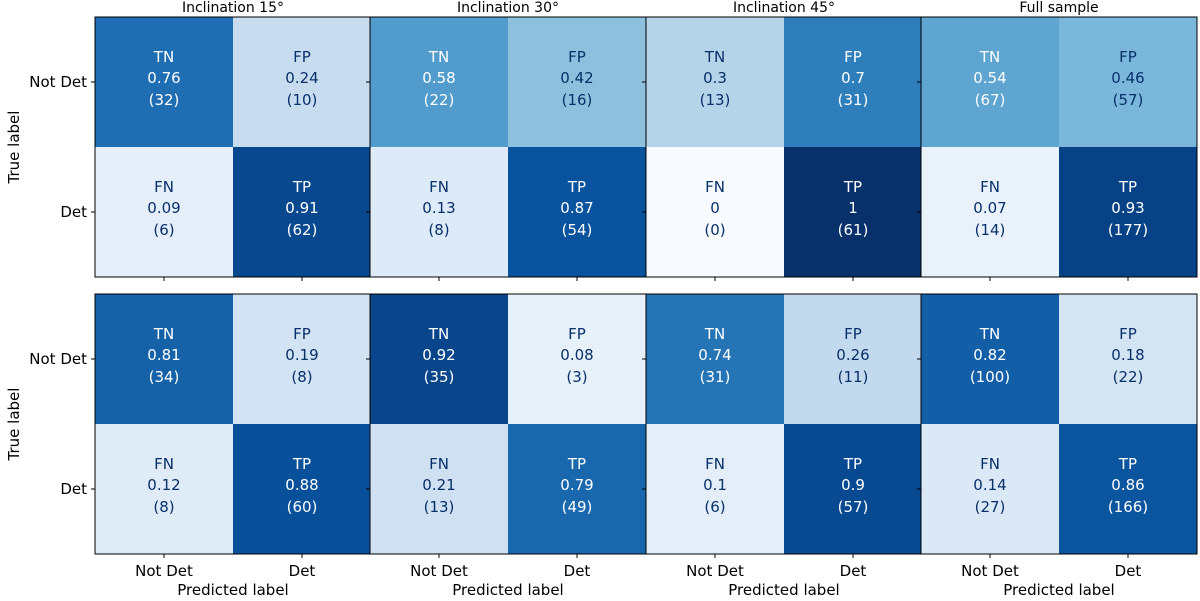  I want to click on cell-count-label: (11), so click(853, 377).